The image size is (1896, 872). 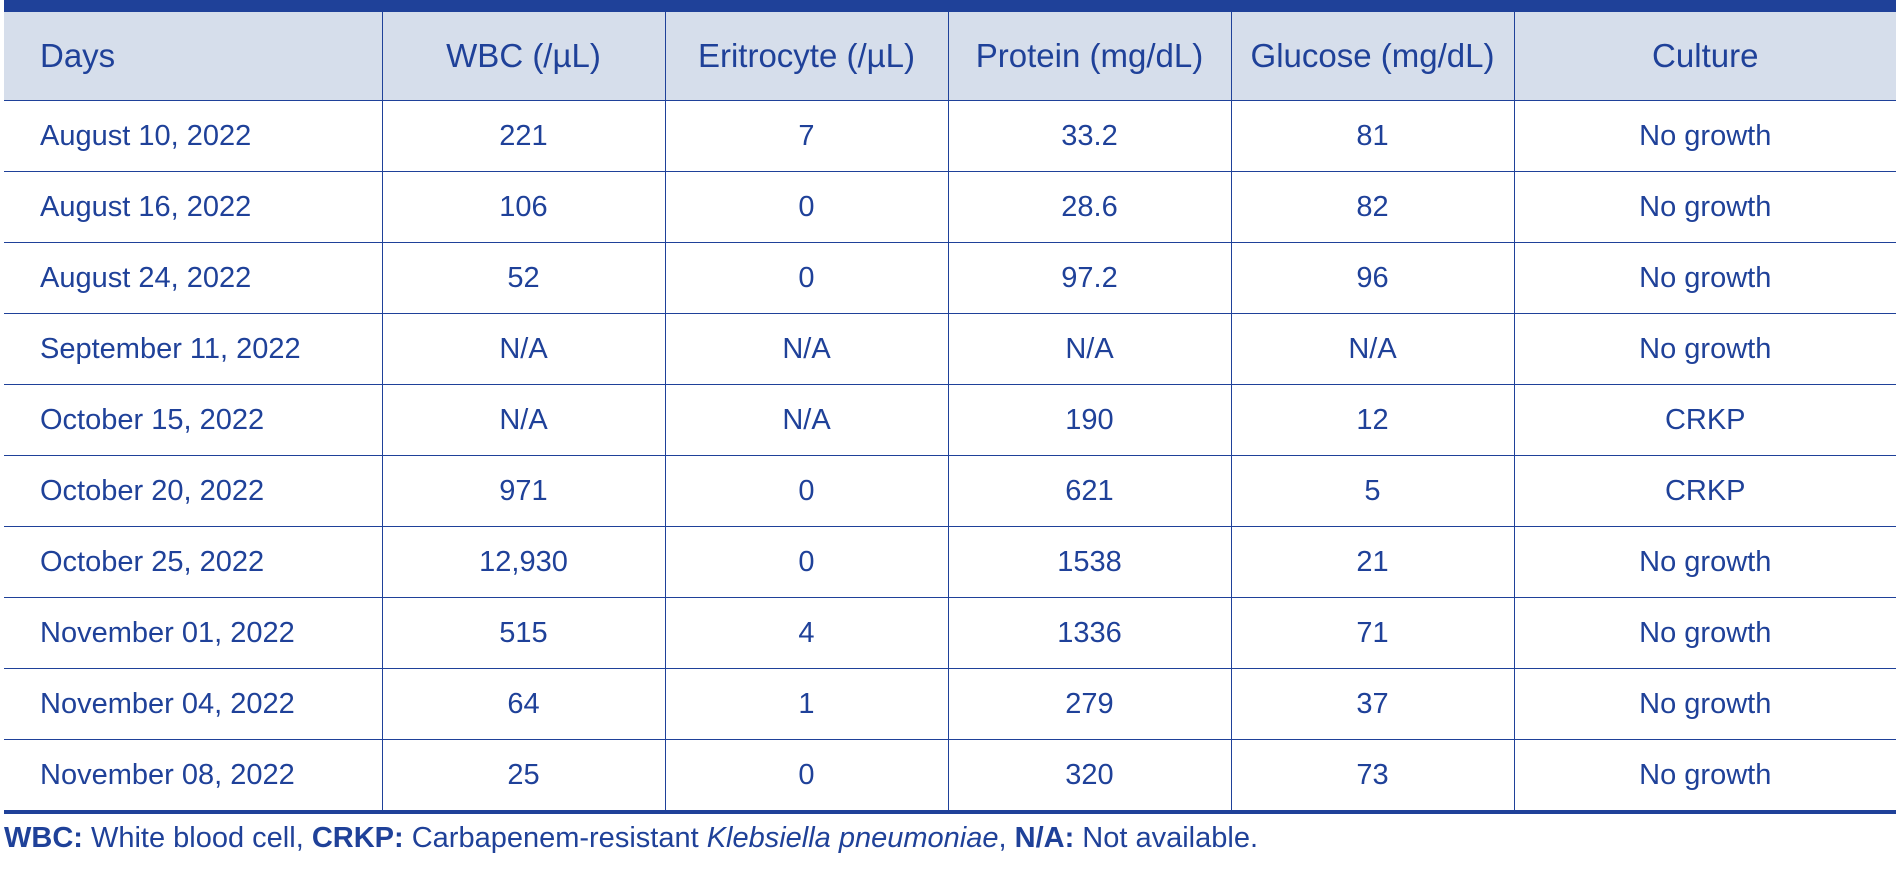 I want to click on table-row: August 24, 2022 52 0 97.2 96 No growth, so click(x=950, y=278).